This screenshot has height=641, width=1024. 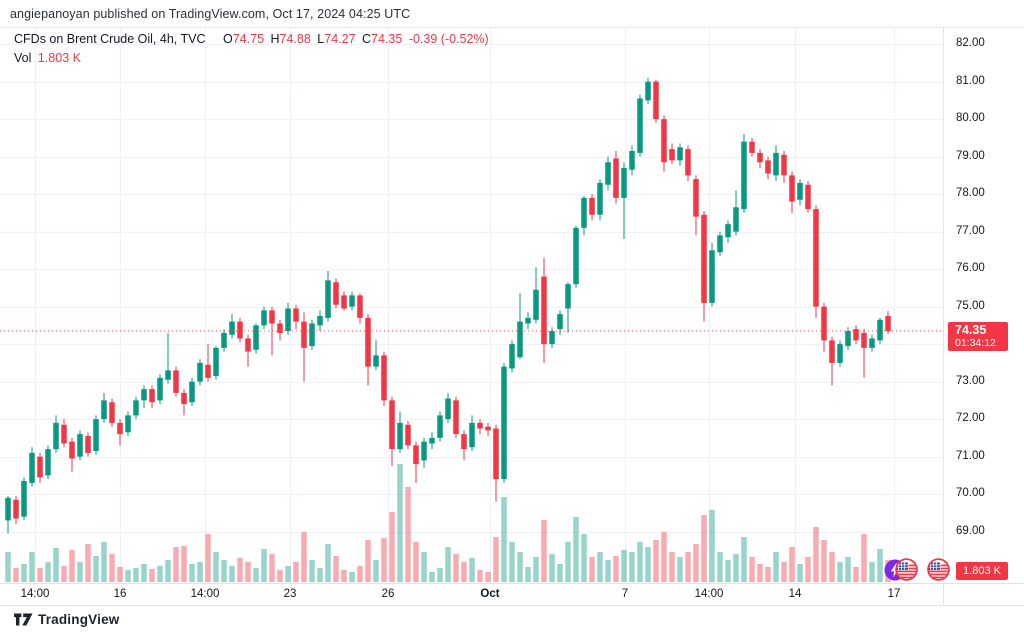 I want to click on open-value: 74.75, so click(x=248, y=39).